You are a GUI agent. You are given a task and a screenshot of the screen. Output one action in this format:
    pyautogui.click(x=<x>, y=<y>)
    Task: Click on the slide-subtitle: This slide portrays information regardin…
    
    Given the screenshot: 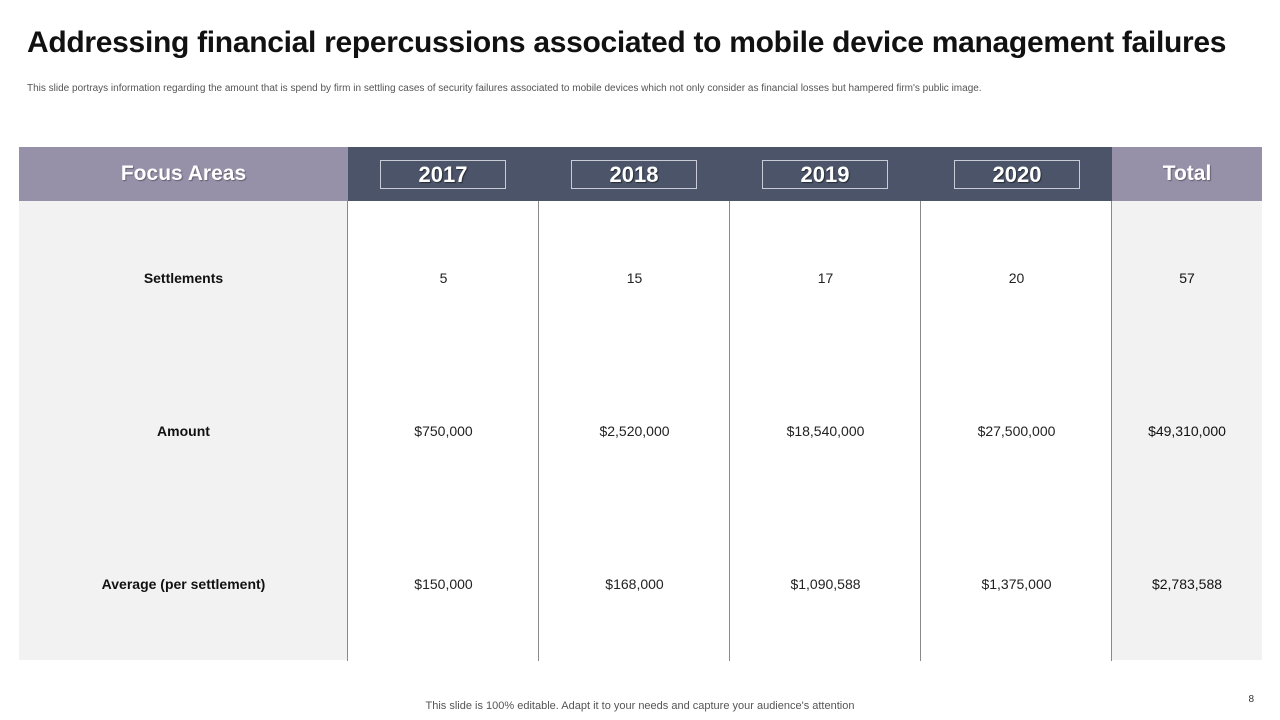 What is the action you would take?
    pyautogui.click(x=504, y=88)
    